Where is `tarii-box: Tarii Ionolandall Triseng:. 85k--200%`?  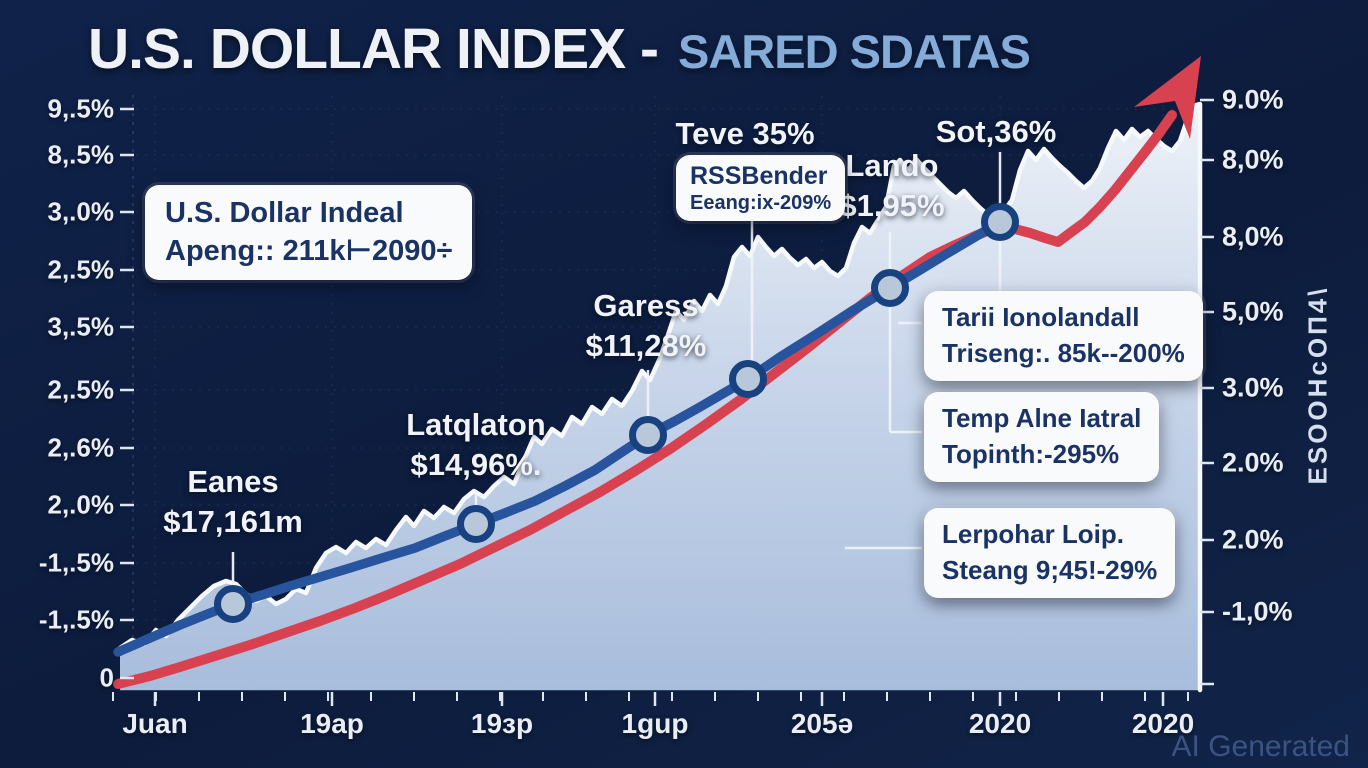 tarii-box: Tarii Ionolandall Triseng:. 85k--200% is located at coordinates (1063, 336).